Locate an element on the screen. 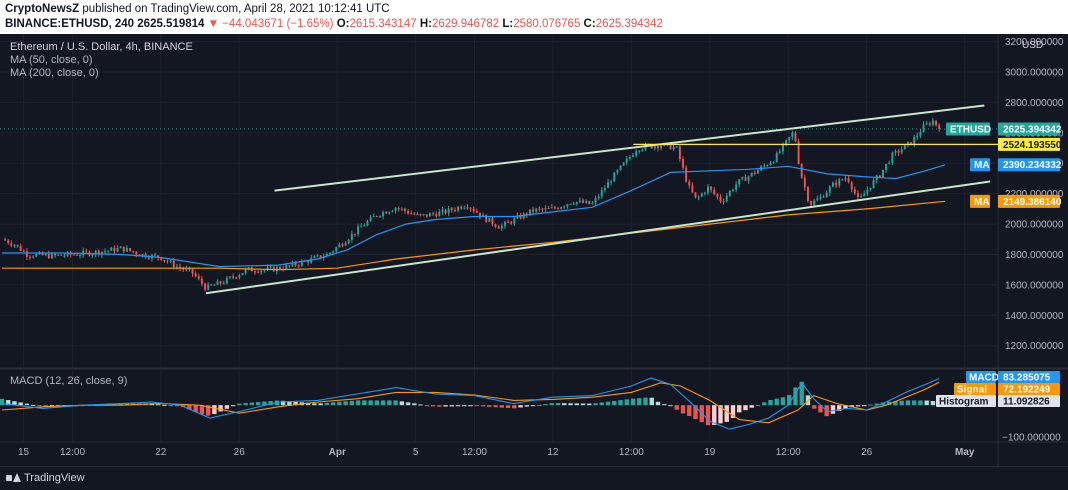  legend-ma200: MA (200, close, 0) is located at coordinates (54, 73).